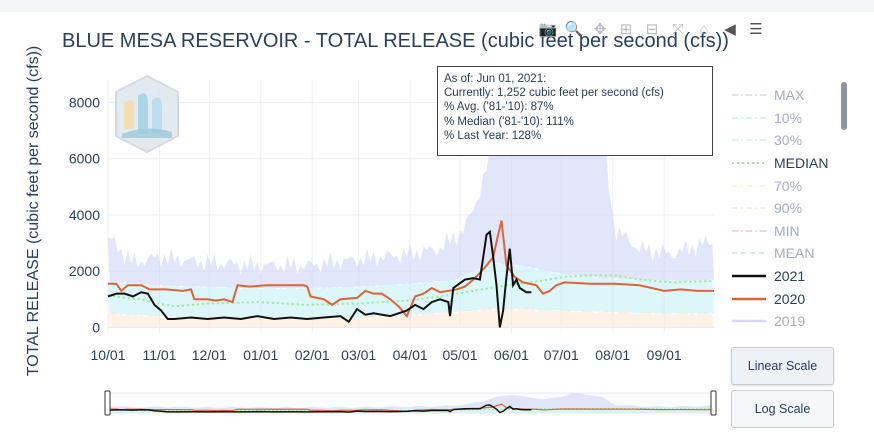  Describe the element at coordinates (561, 355) in the screenshot. I see `x-tick-label: 07/01` at that location.